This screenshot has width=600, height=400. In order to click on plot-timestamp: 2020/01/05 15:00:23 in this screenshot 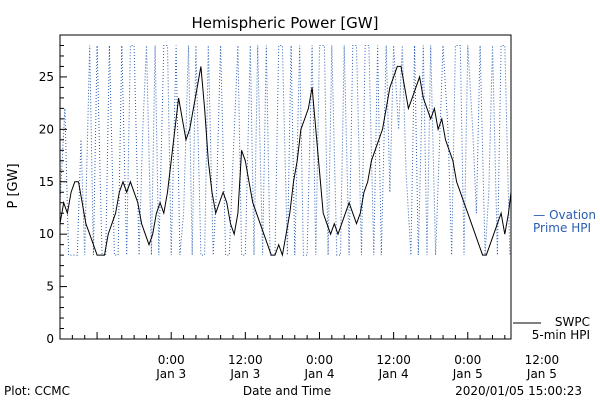, I will do `click(518, 391)`.